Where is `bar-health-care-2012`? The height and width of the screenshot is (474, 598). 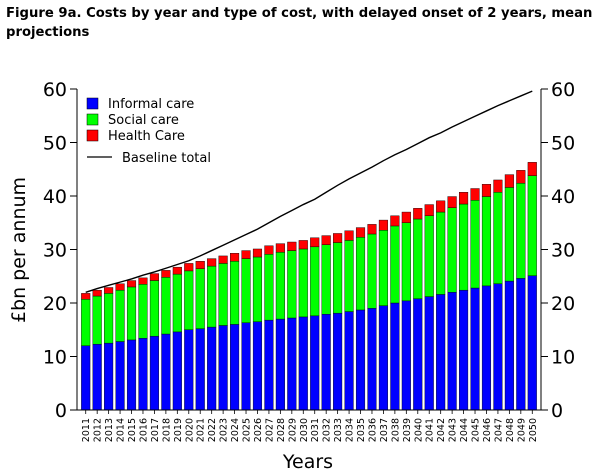
bar-health-care-2012 is located at coordinates (97, 293).